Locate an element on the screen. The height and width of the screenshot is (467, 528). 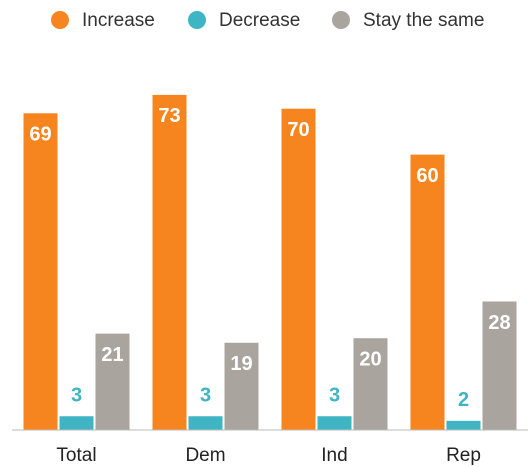
data-label: 28 is located at coordinates (499, 323).